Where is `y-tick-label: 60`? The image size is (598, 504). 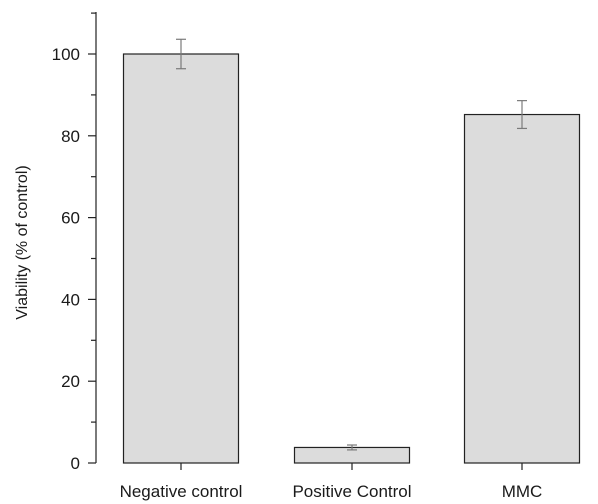
y-tick-label: 60 is located at coordinates (70, 218).